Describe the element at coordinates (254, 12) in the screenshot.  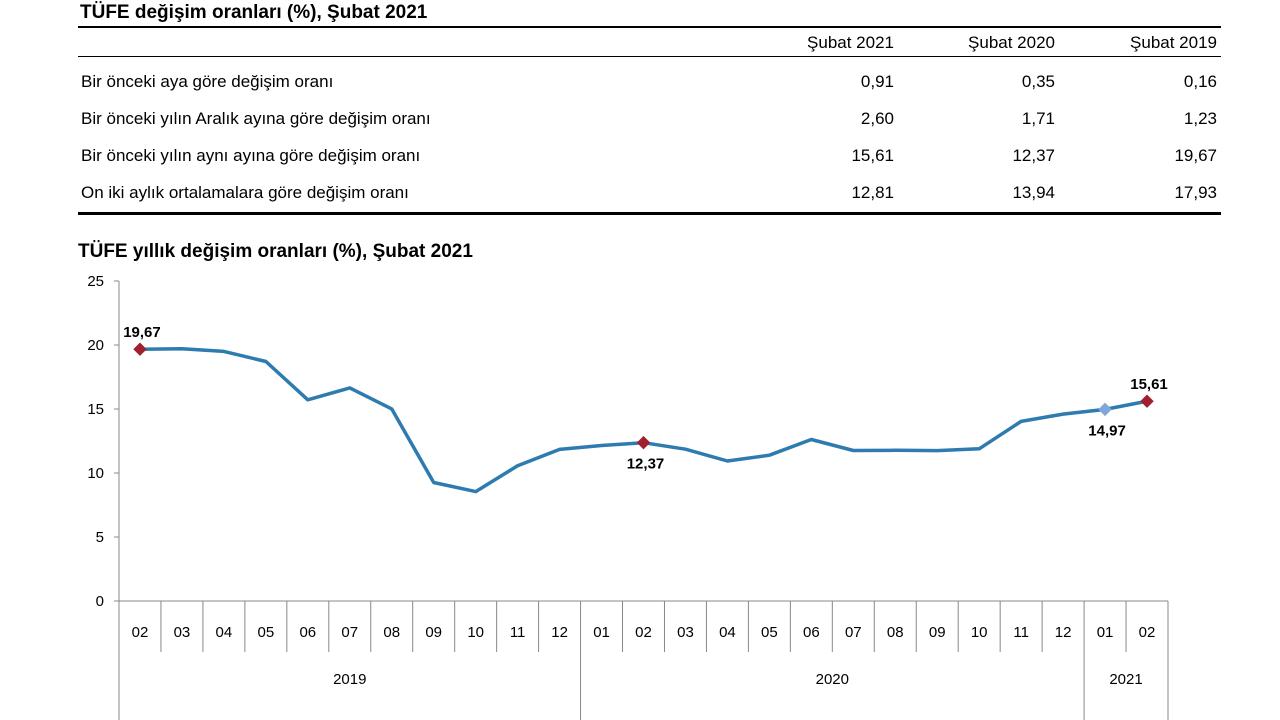
I see `table-title: TÜFE değişim oranları (%), Şubat 2021` at that location.